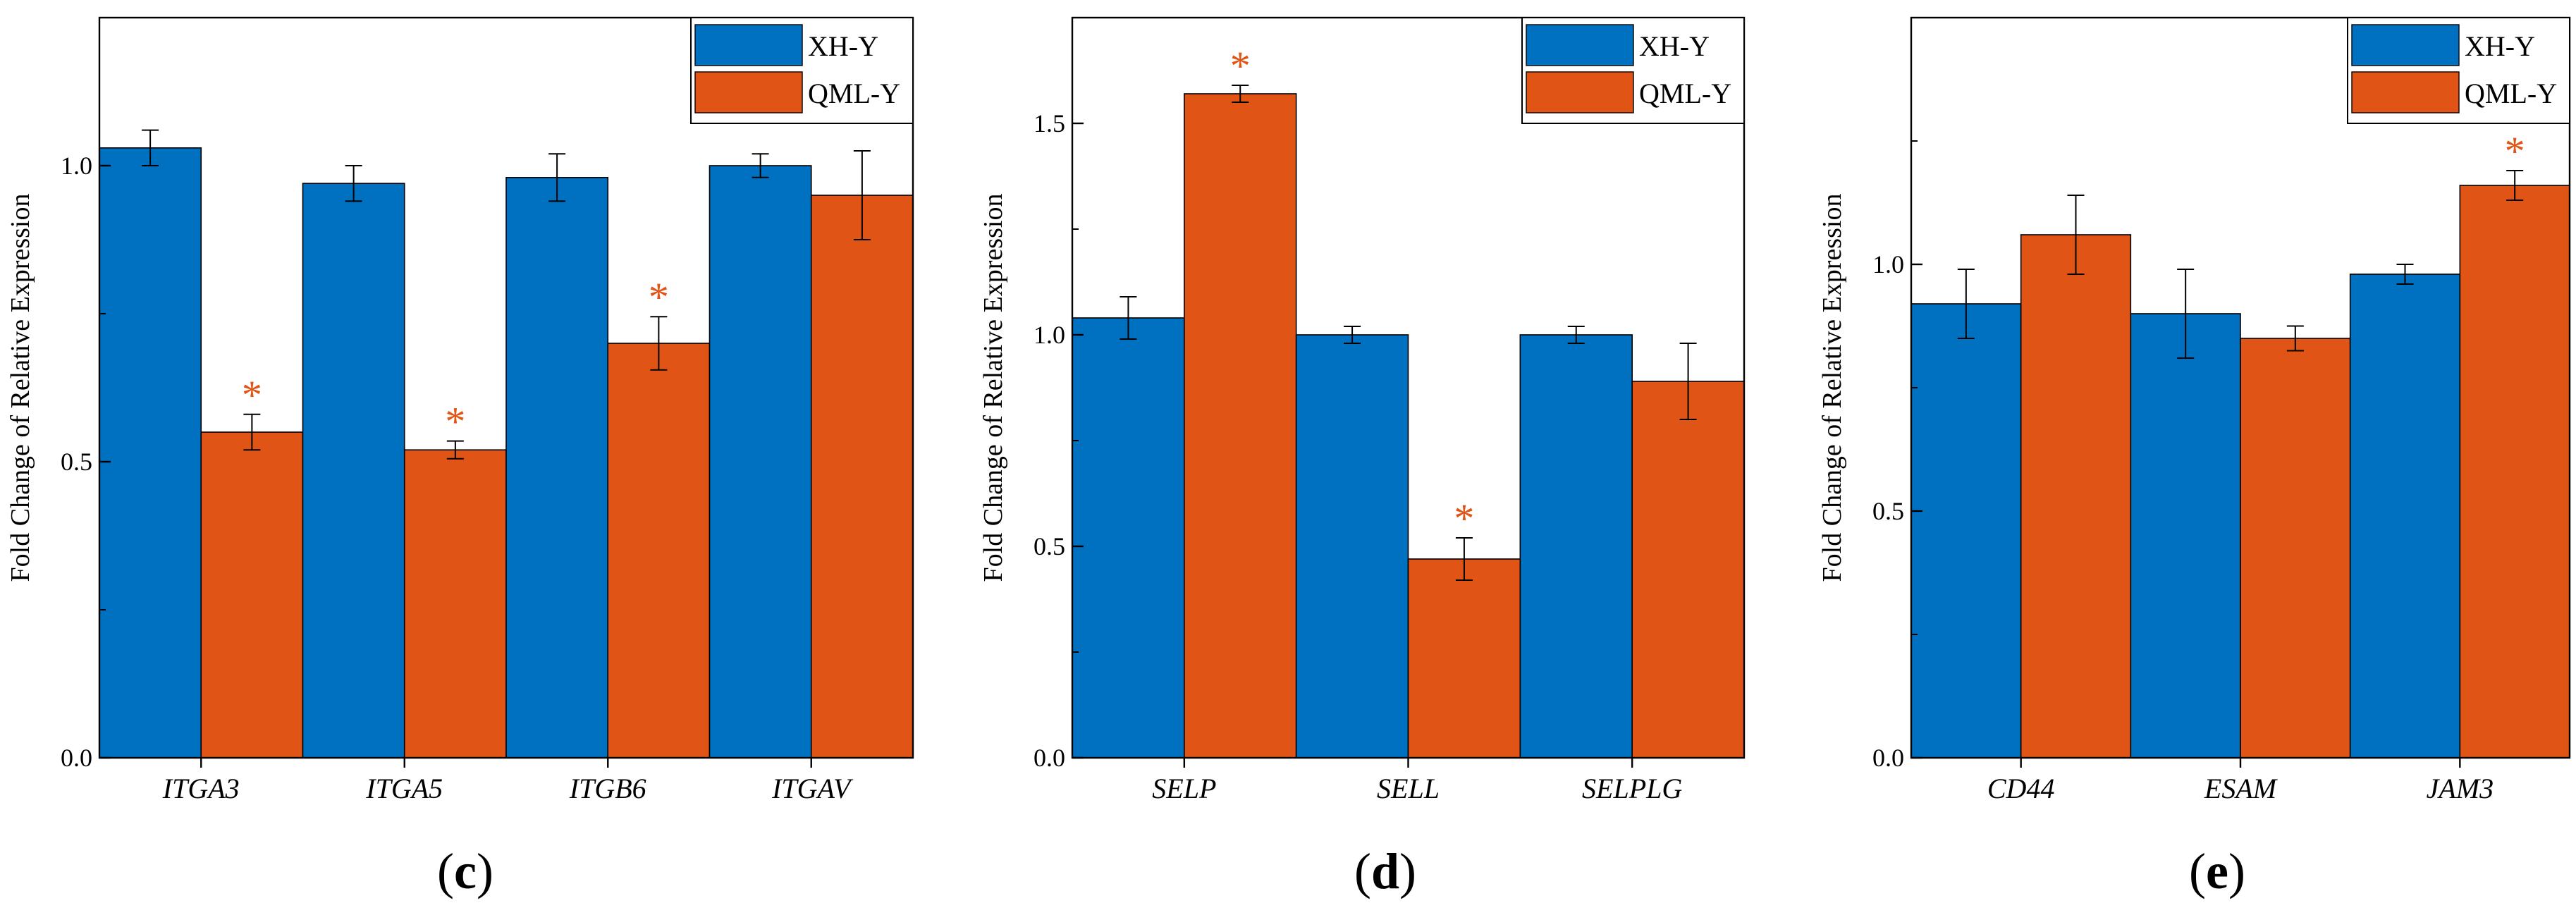  Describe the element at coordinates (2405, 516) in the screenshot. I see `bar-xh-y-jam3` at that location.